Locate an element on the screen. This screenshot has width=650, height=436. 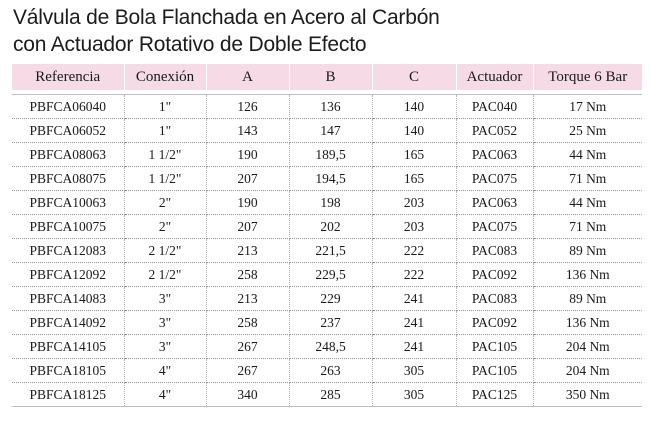
cell-b: 198 is located at coordinates (331, 202).